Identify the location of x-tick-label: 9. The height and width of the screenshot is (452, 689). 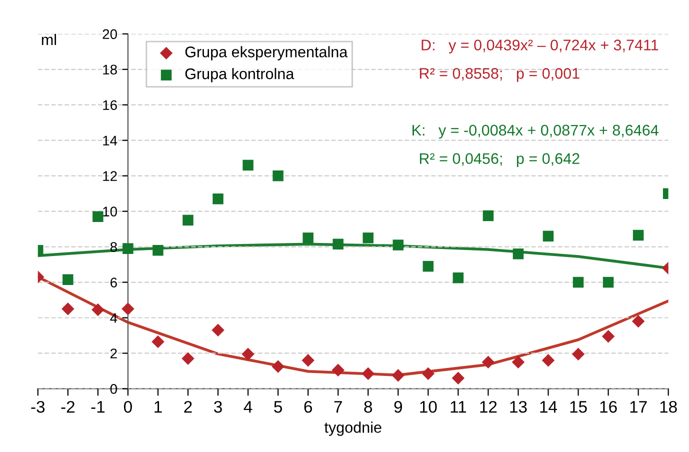
(398, 406).